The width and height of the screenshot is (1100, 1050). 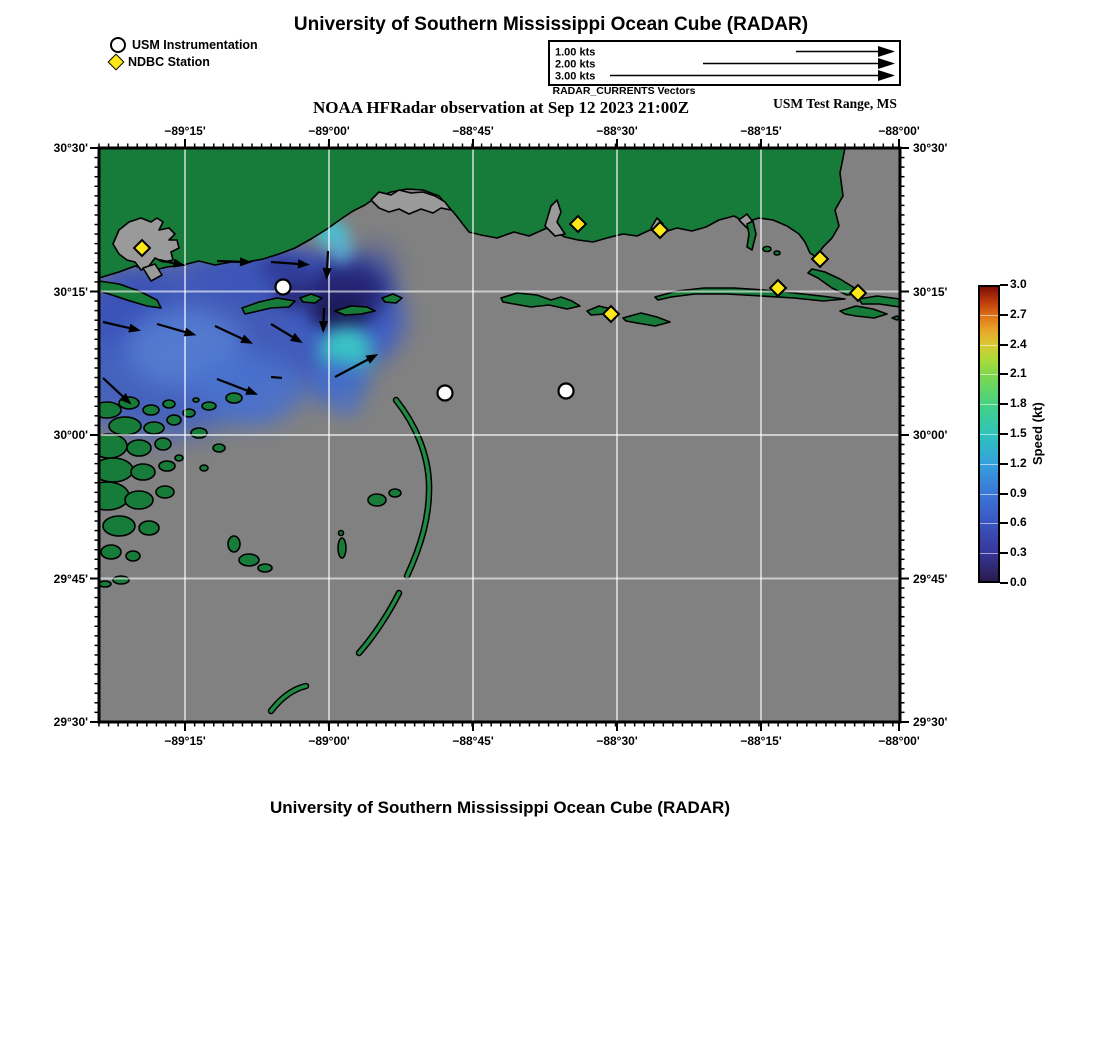 I want to click on lat-label-left: 30°15', so click(x=70, y=291).